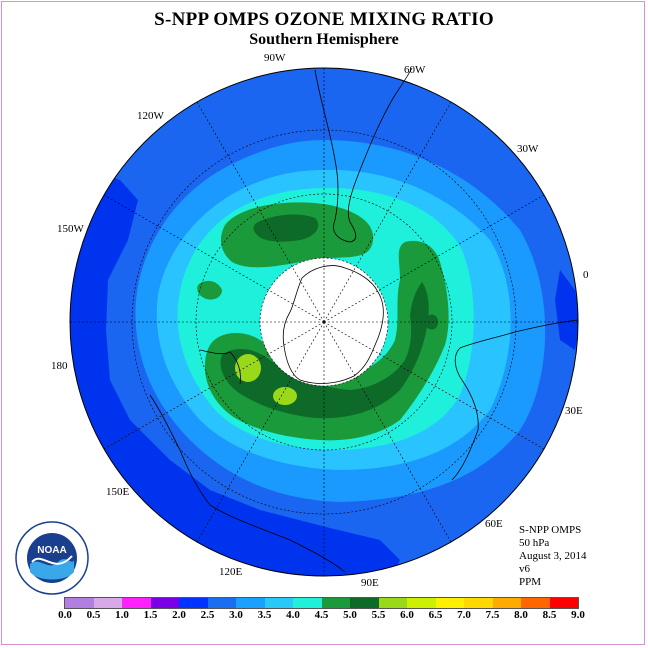 The height and width of the screenshot is (648, 648). What do you see at coordinates (93, 615) in the screenshot?
I see `colorbar-tick-label: 0.5` at bounding box center [93, 615].